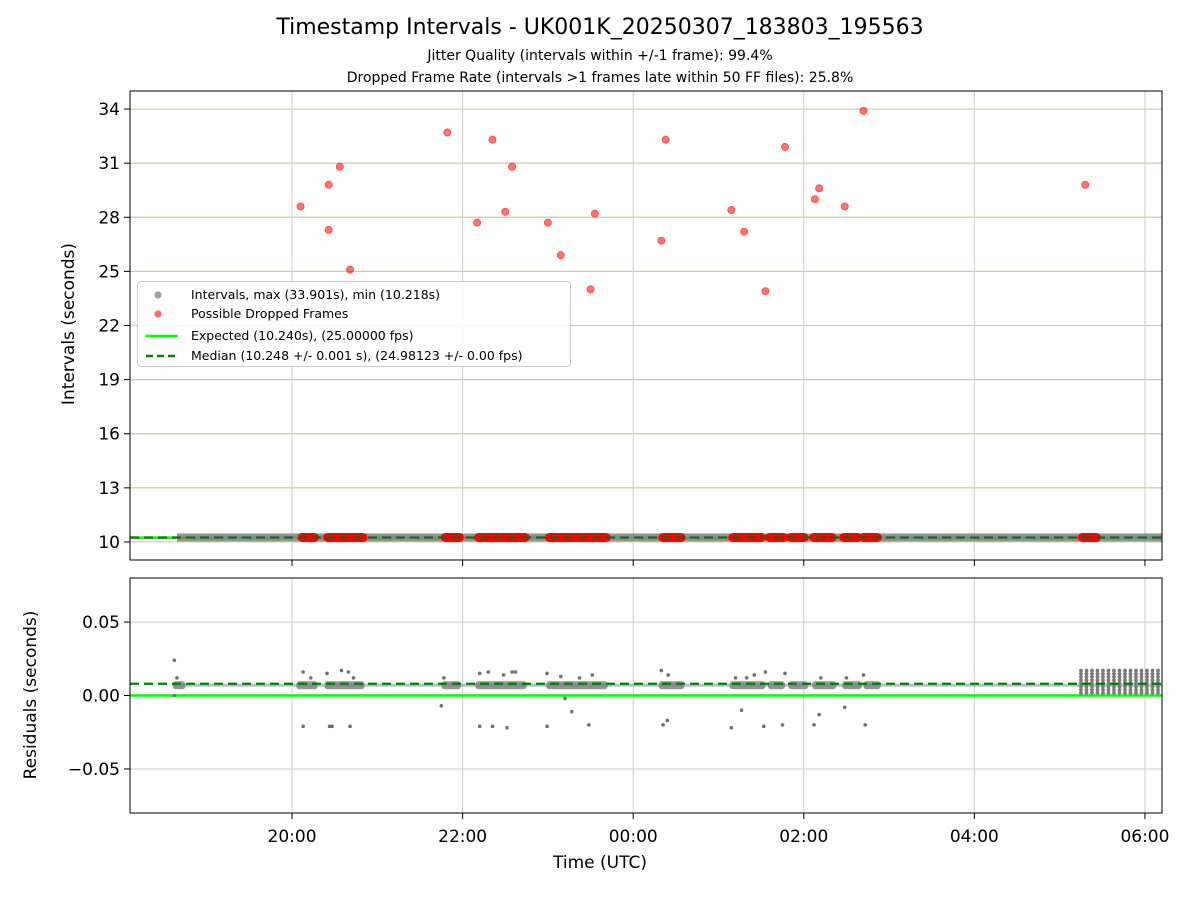  Describe the element at coordinates (109, 381) in the screenshot. I see `top-ytick-label: 19` at that location.